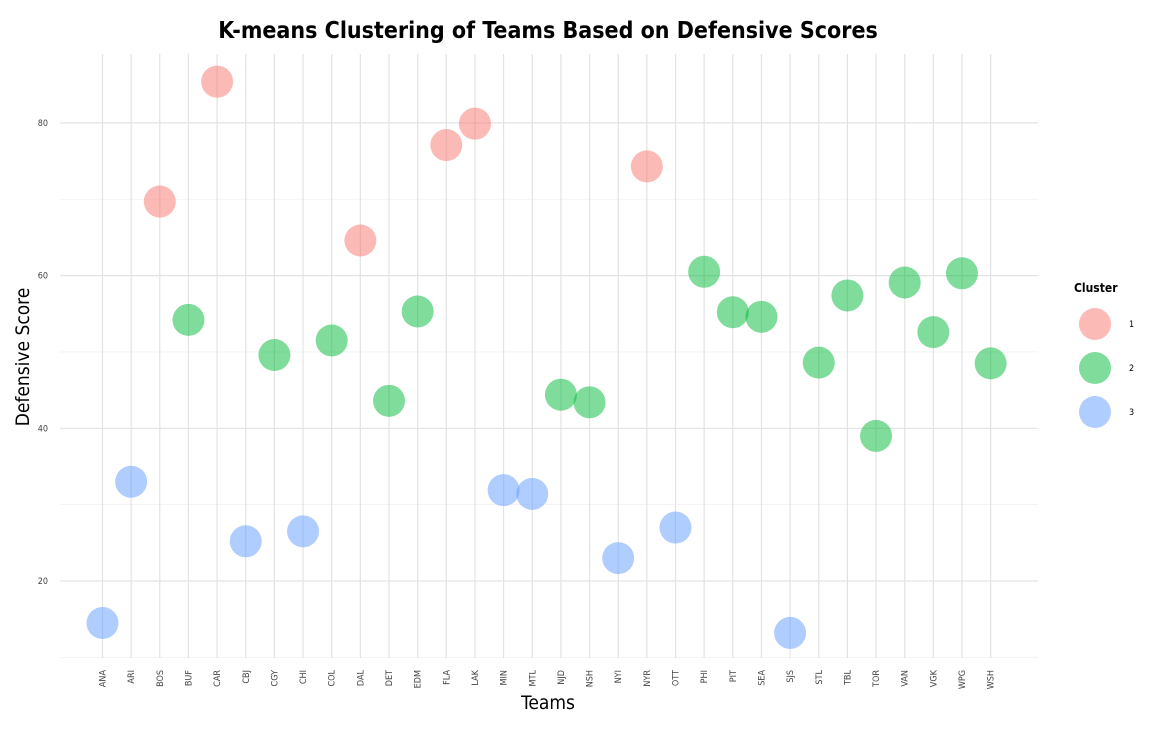 This screenshot has width=1163, height=741. Describe the element at coordinates (161, 678) in the screenshot. I see `x-tick-label: BOS` at that location.